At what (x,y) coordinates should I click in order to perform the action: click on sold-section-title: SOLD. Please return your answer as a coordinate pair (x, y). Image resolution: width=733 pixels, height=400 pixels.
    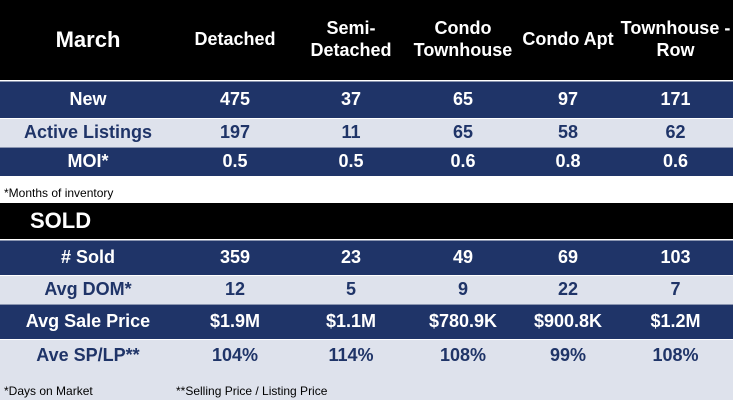
    Looking at the image, I should click on (61, 220).